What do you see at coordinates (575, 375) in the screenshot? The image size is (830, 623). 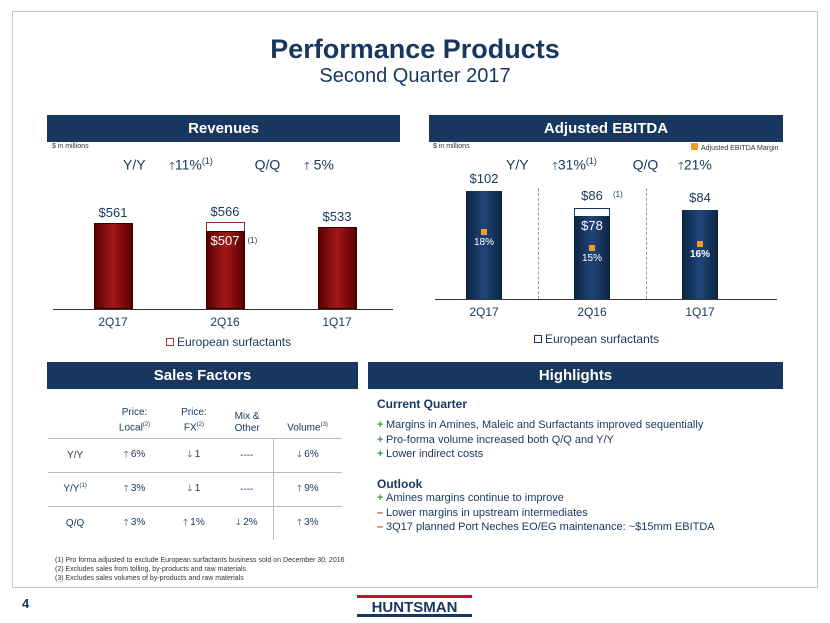 I see `highlights-header: Highlights` at bounding box center [575, 375].